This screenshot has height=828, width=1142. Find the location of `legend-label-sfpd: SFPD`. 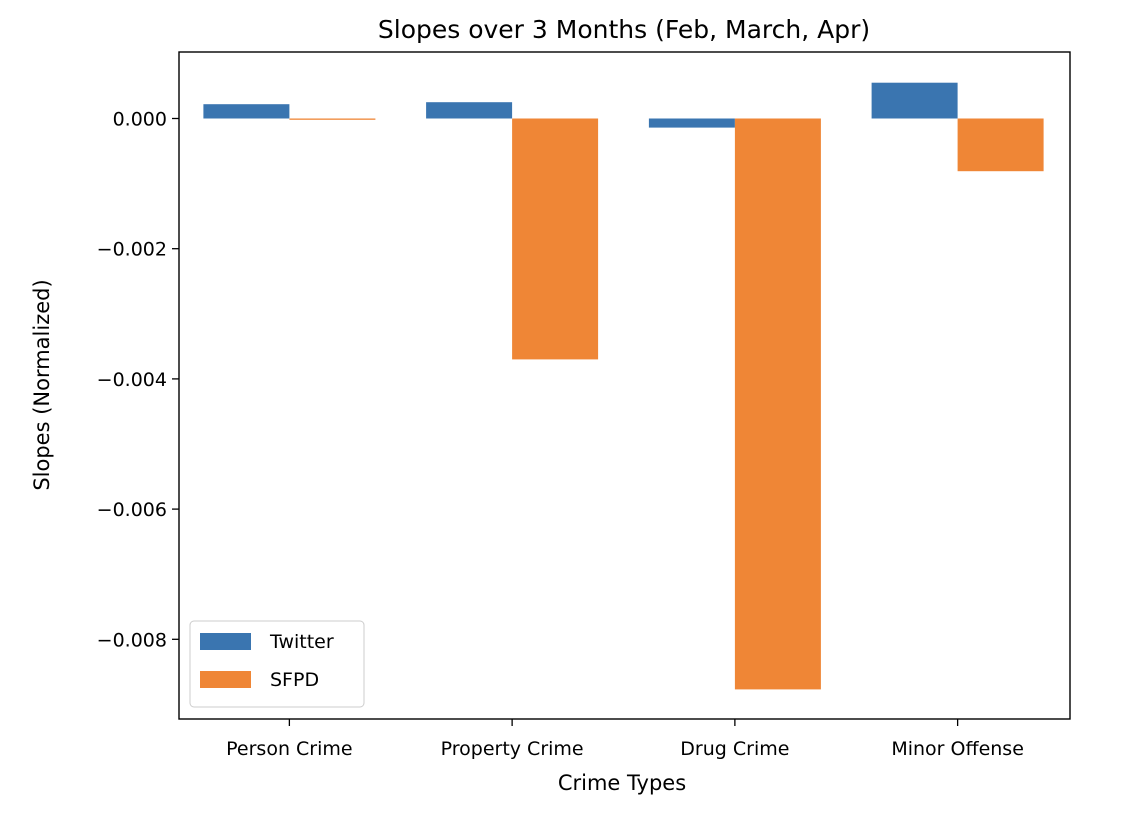

legend-label-sfpd: SFPD is located at coordinates (294, 680).